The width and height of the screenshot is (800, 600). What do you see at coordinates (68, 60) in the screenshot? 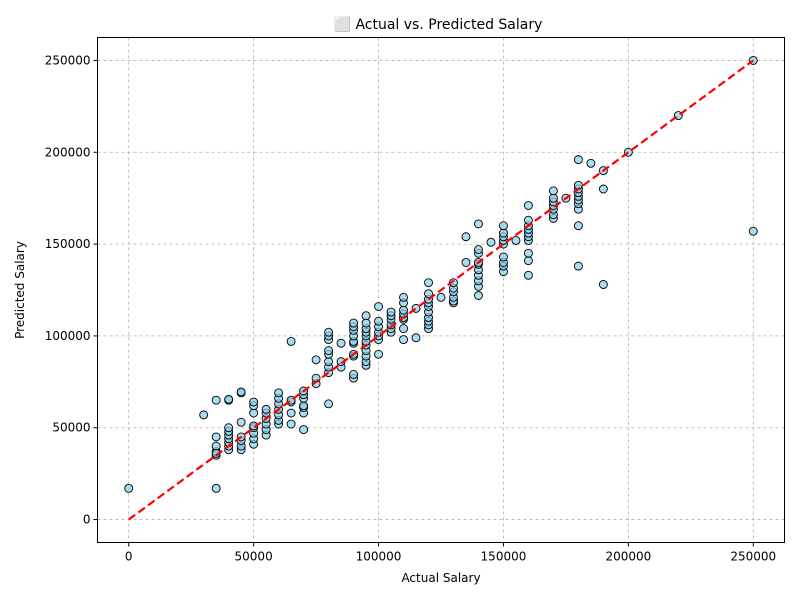
I see `y-tick-label: 250000` at bounding box center [68, 60].